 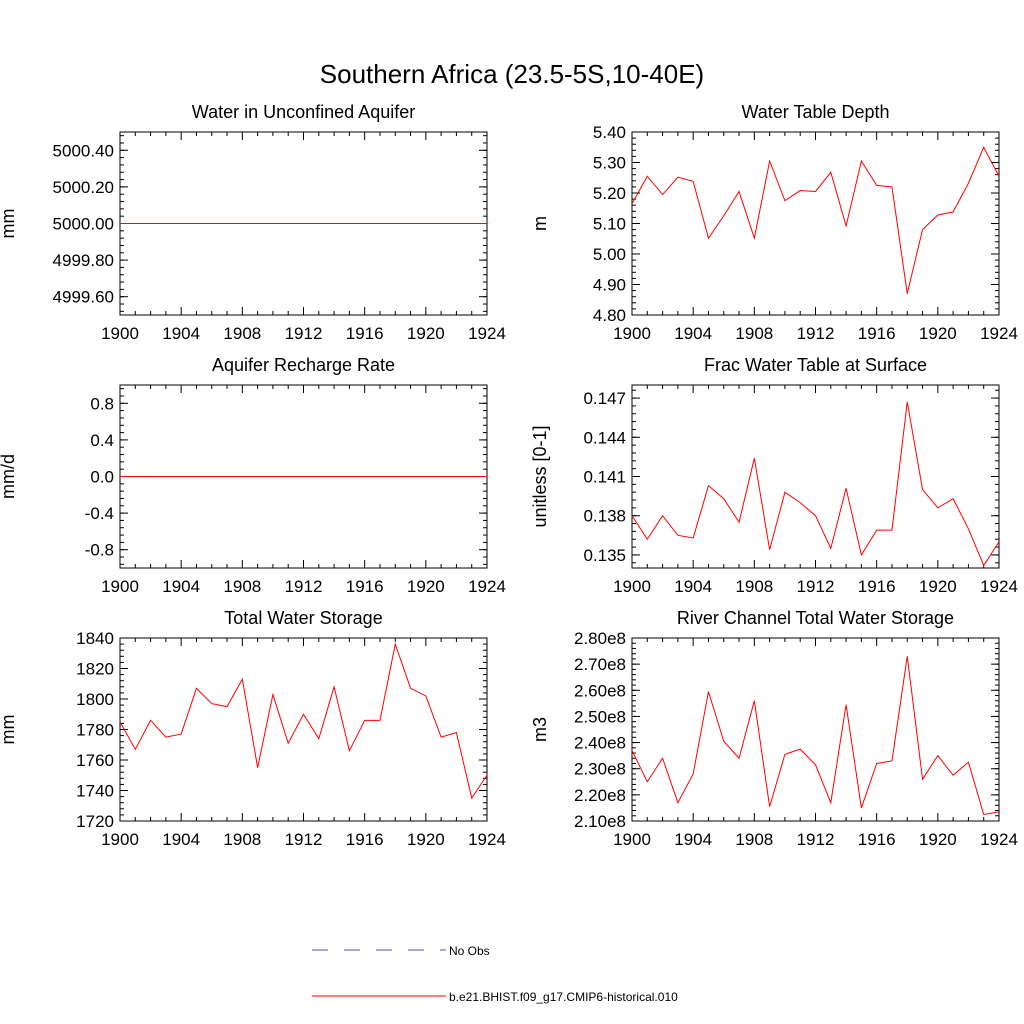 I want to click on water-table-depth-xtick-label: 1908, so click(x=754, y=333).